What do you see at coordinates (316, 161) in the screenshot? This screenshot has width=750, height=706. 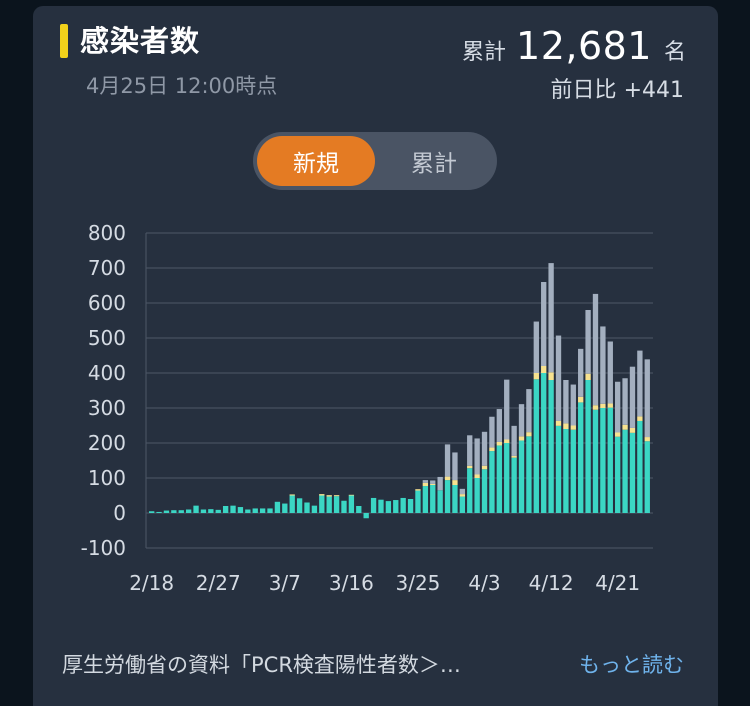 I see `tab-new-cases: 新規` at bounding box center [316, 161].